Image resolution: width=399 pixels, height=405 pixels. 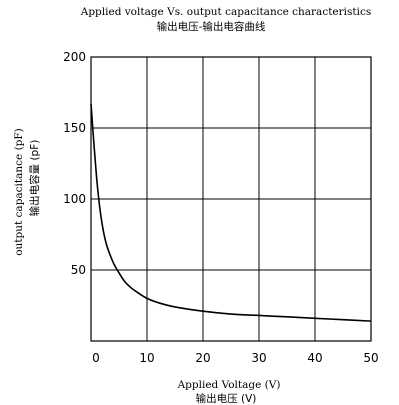 I want to click on x-axis-label: Applied Voltage (V), so click(x=229, y=385).